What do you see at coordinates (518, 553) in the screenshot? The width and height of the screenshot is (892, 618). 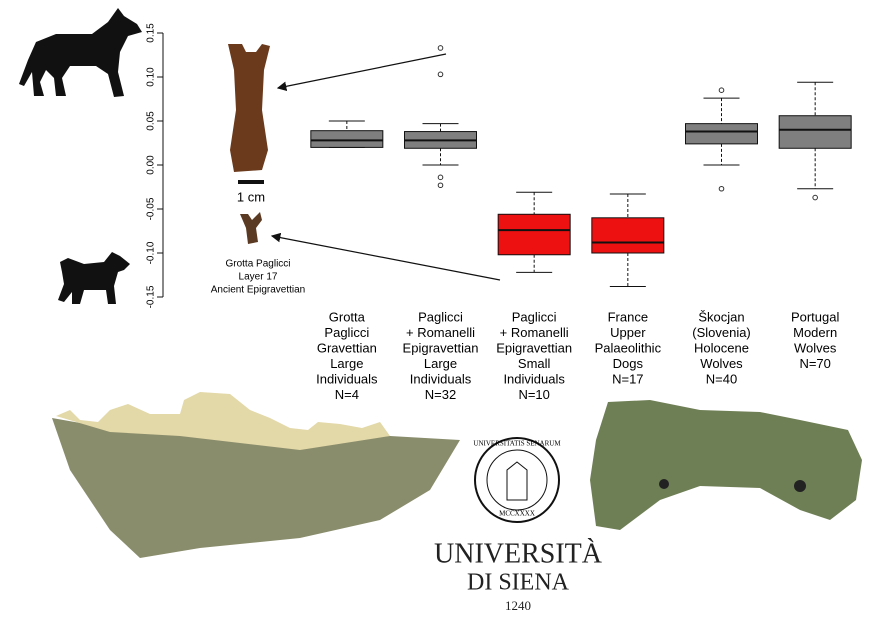 I see `logo-name: UNIVERSITÀ` at bounding box center [518, 553].